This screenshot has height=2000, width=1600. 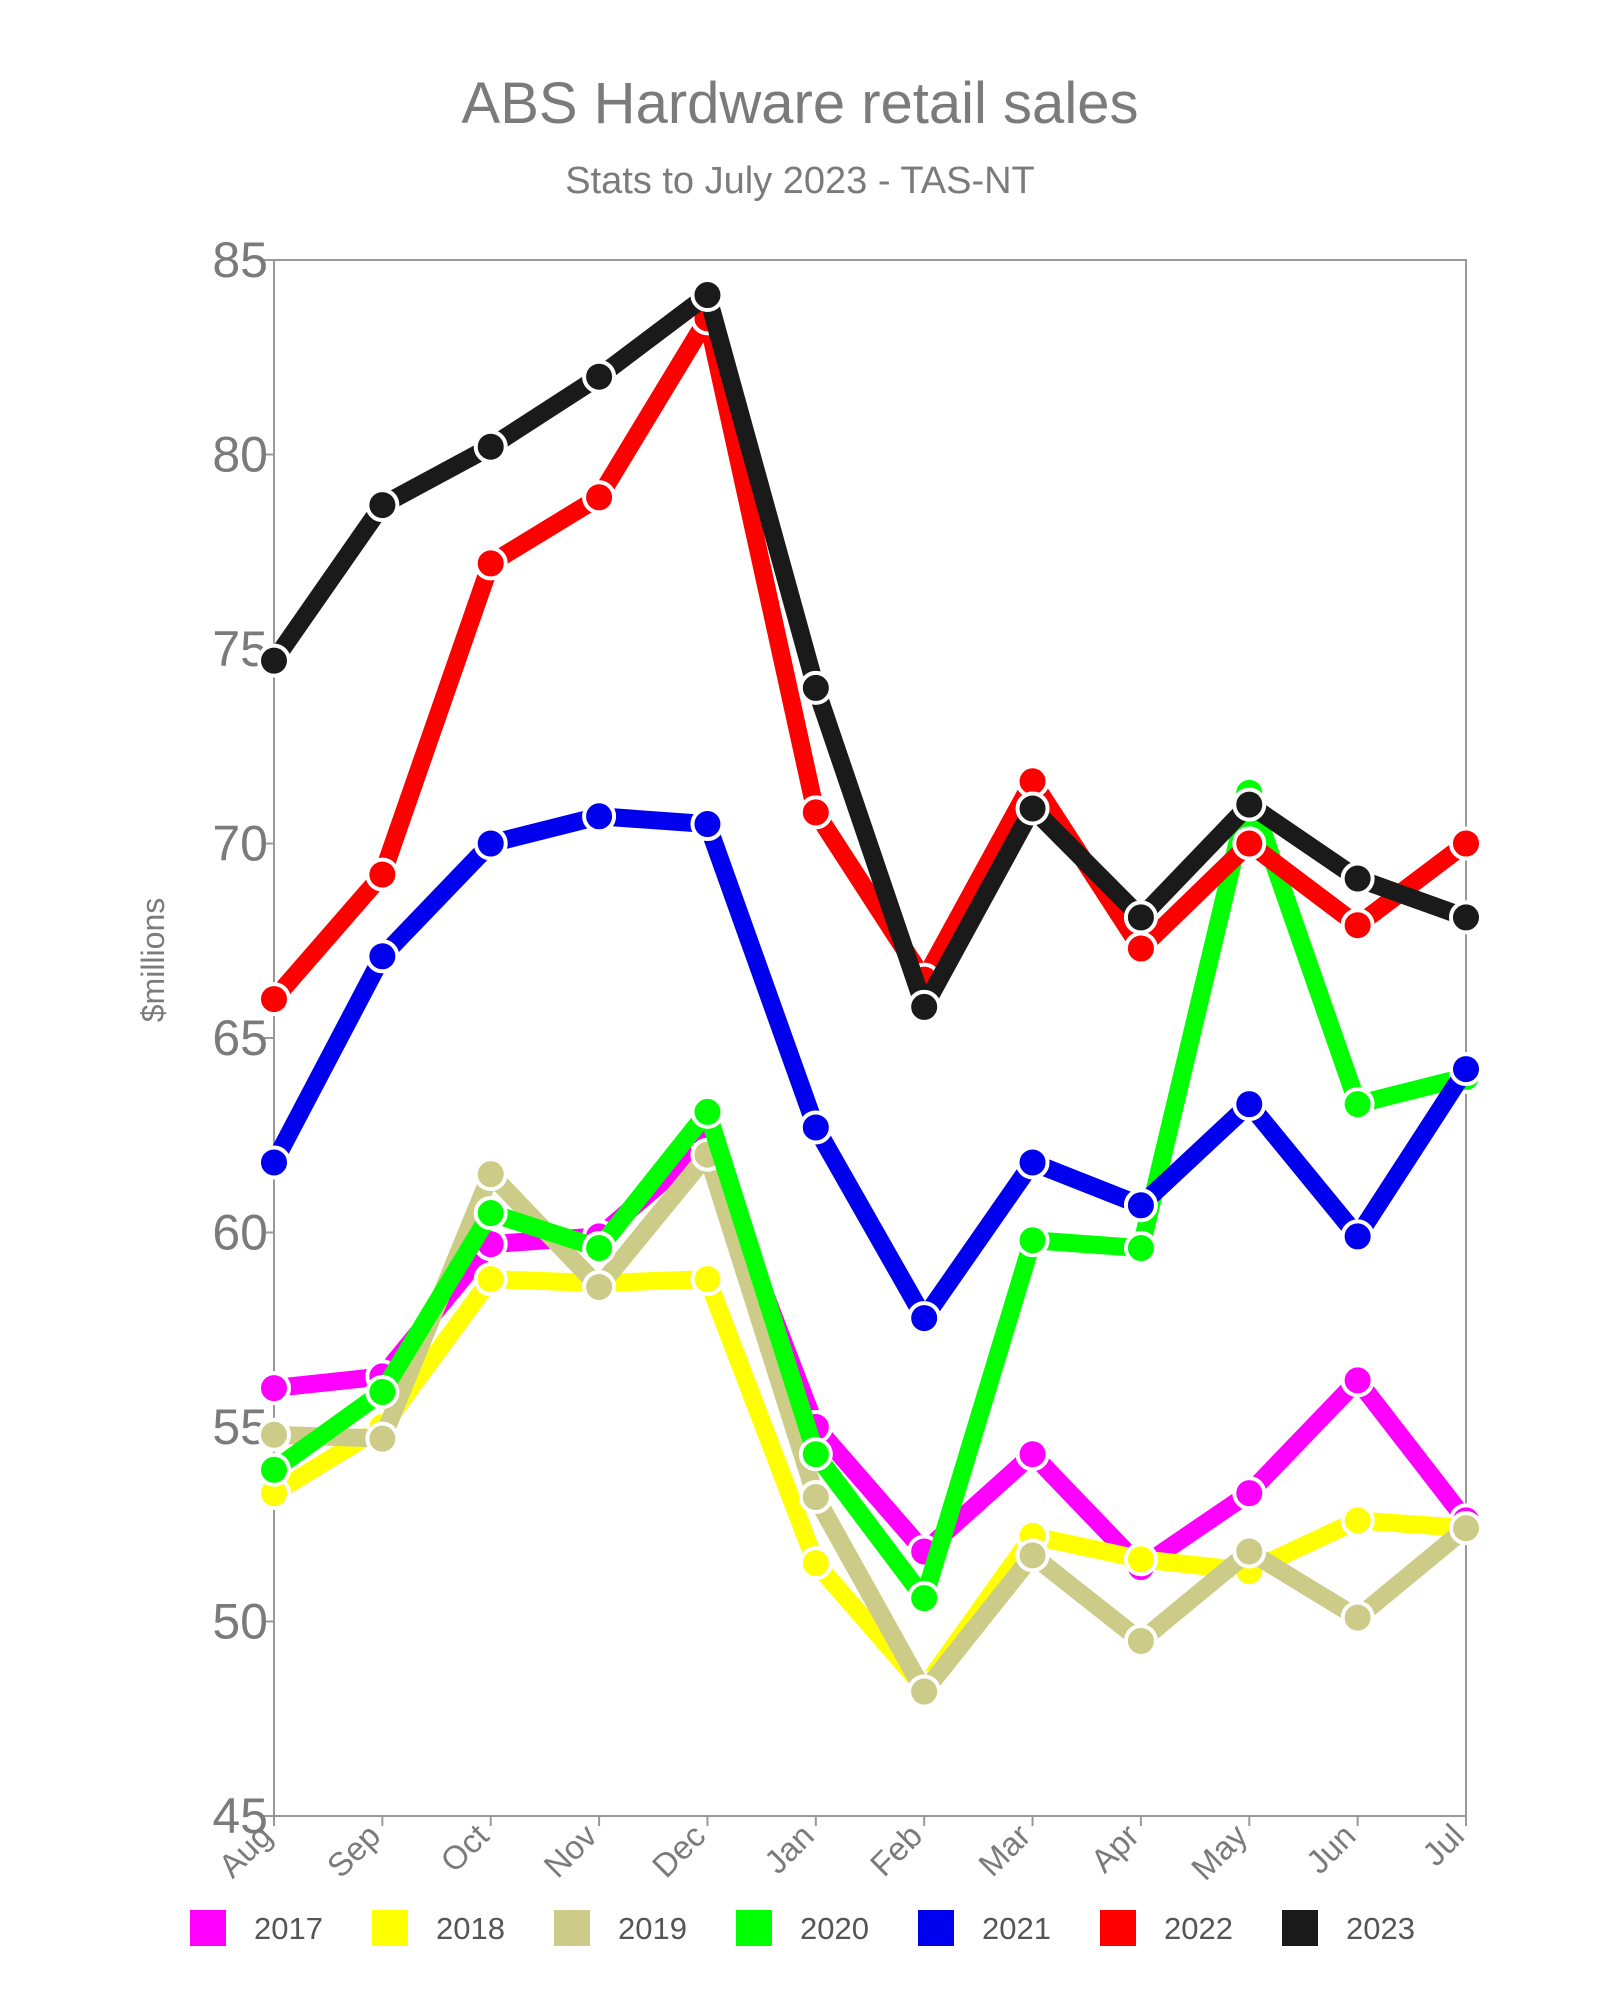 What do you see at coordinates (834, 1928) in the screenshot?
I see `legend-label: 2020` at bounding box center [834, 1928].